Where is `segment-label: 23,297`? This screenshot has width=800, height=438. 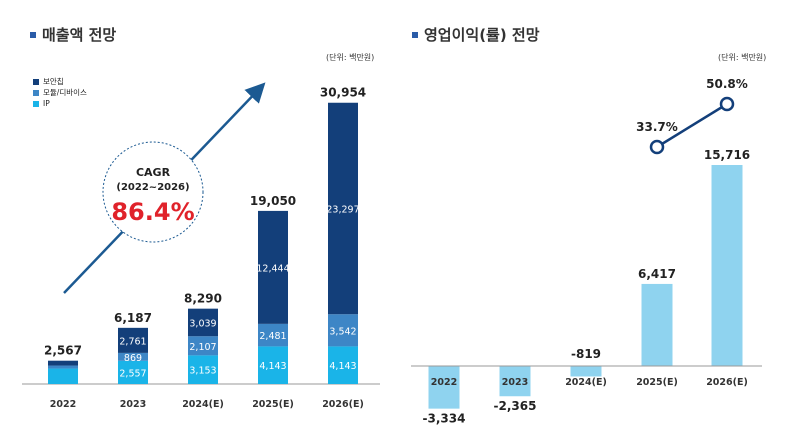
segment-label: 23,297 is located at coordinates (342, 209).